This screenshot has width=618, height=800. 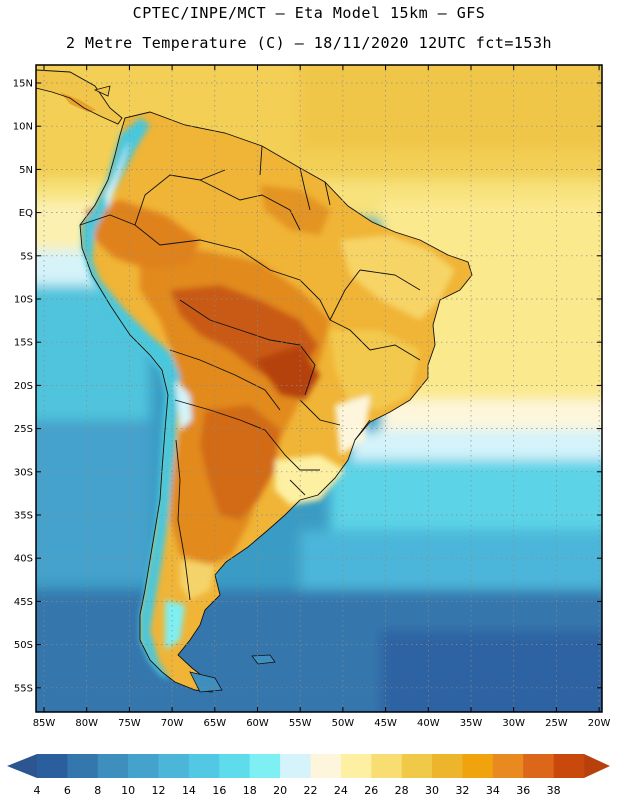 What do you see at coordinates (23, 300) in the screenshot?
I see `lat-label: 10S` at bounding box center [23, 300].